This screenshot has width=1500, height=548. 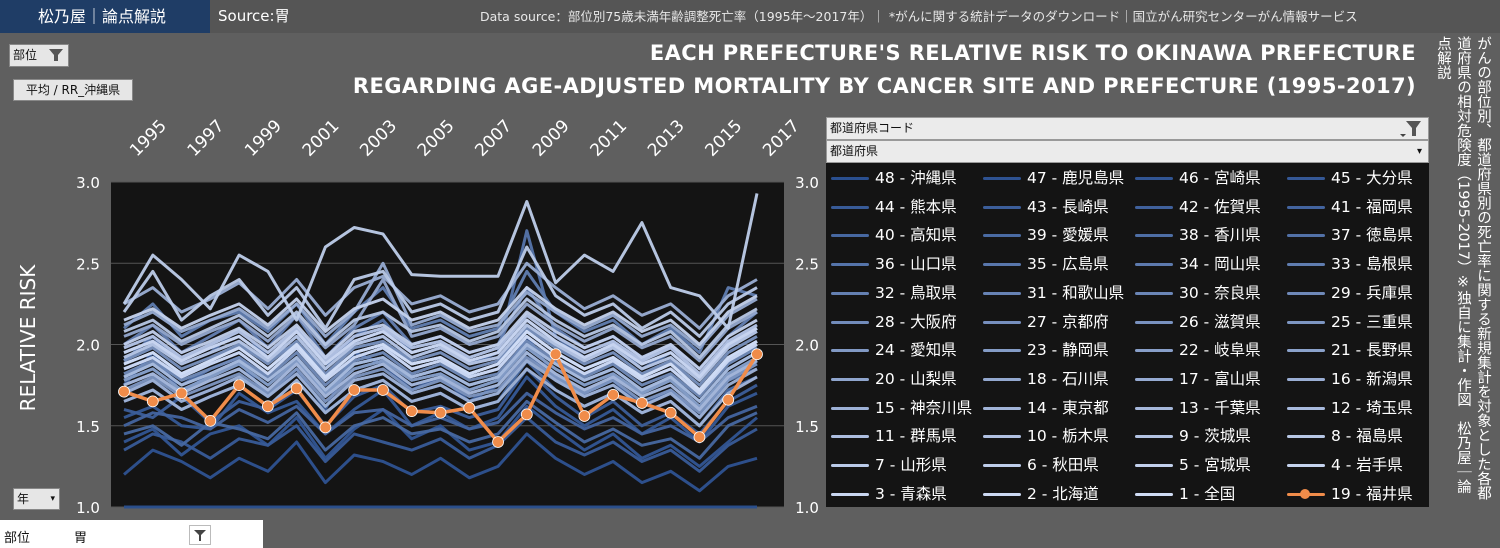 I want to click on y-tick-label-left: 1.0, so click(x=88, y=508).